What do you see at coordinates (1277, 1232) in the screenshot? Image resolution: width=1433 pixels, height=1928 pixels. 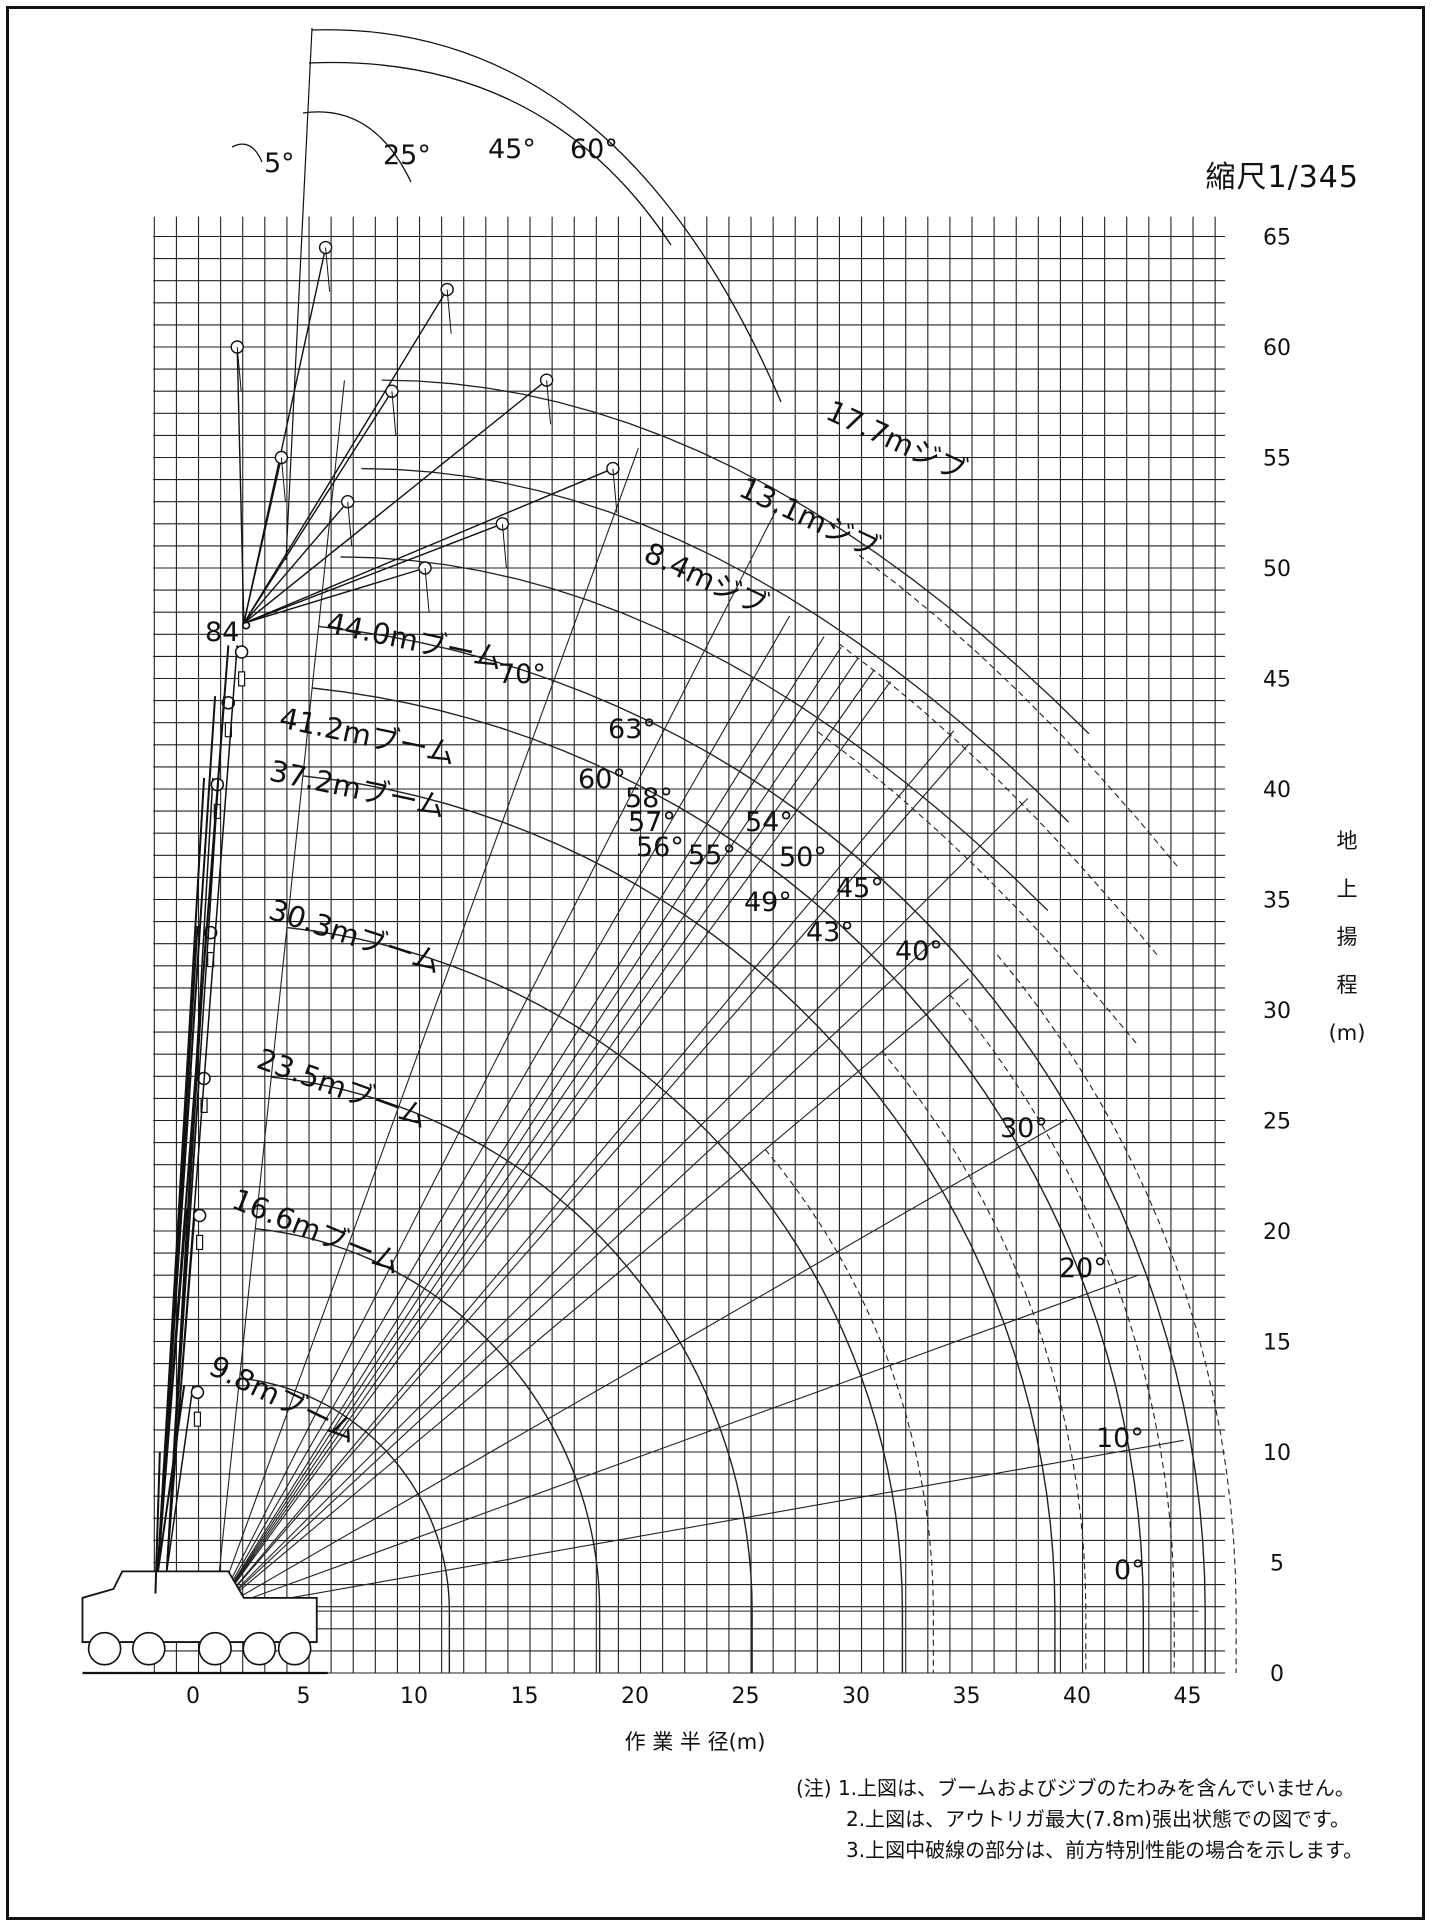 I see `y-tick-label: 20` at bounding box center [1277, 1232].